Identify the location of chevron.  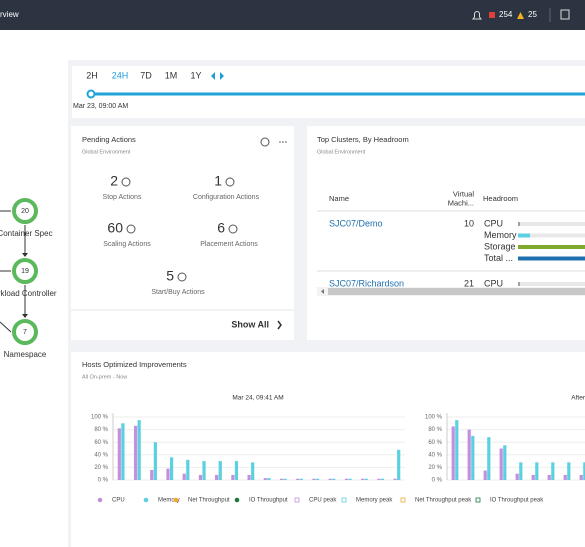
(279, 325).